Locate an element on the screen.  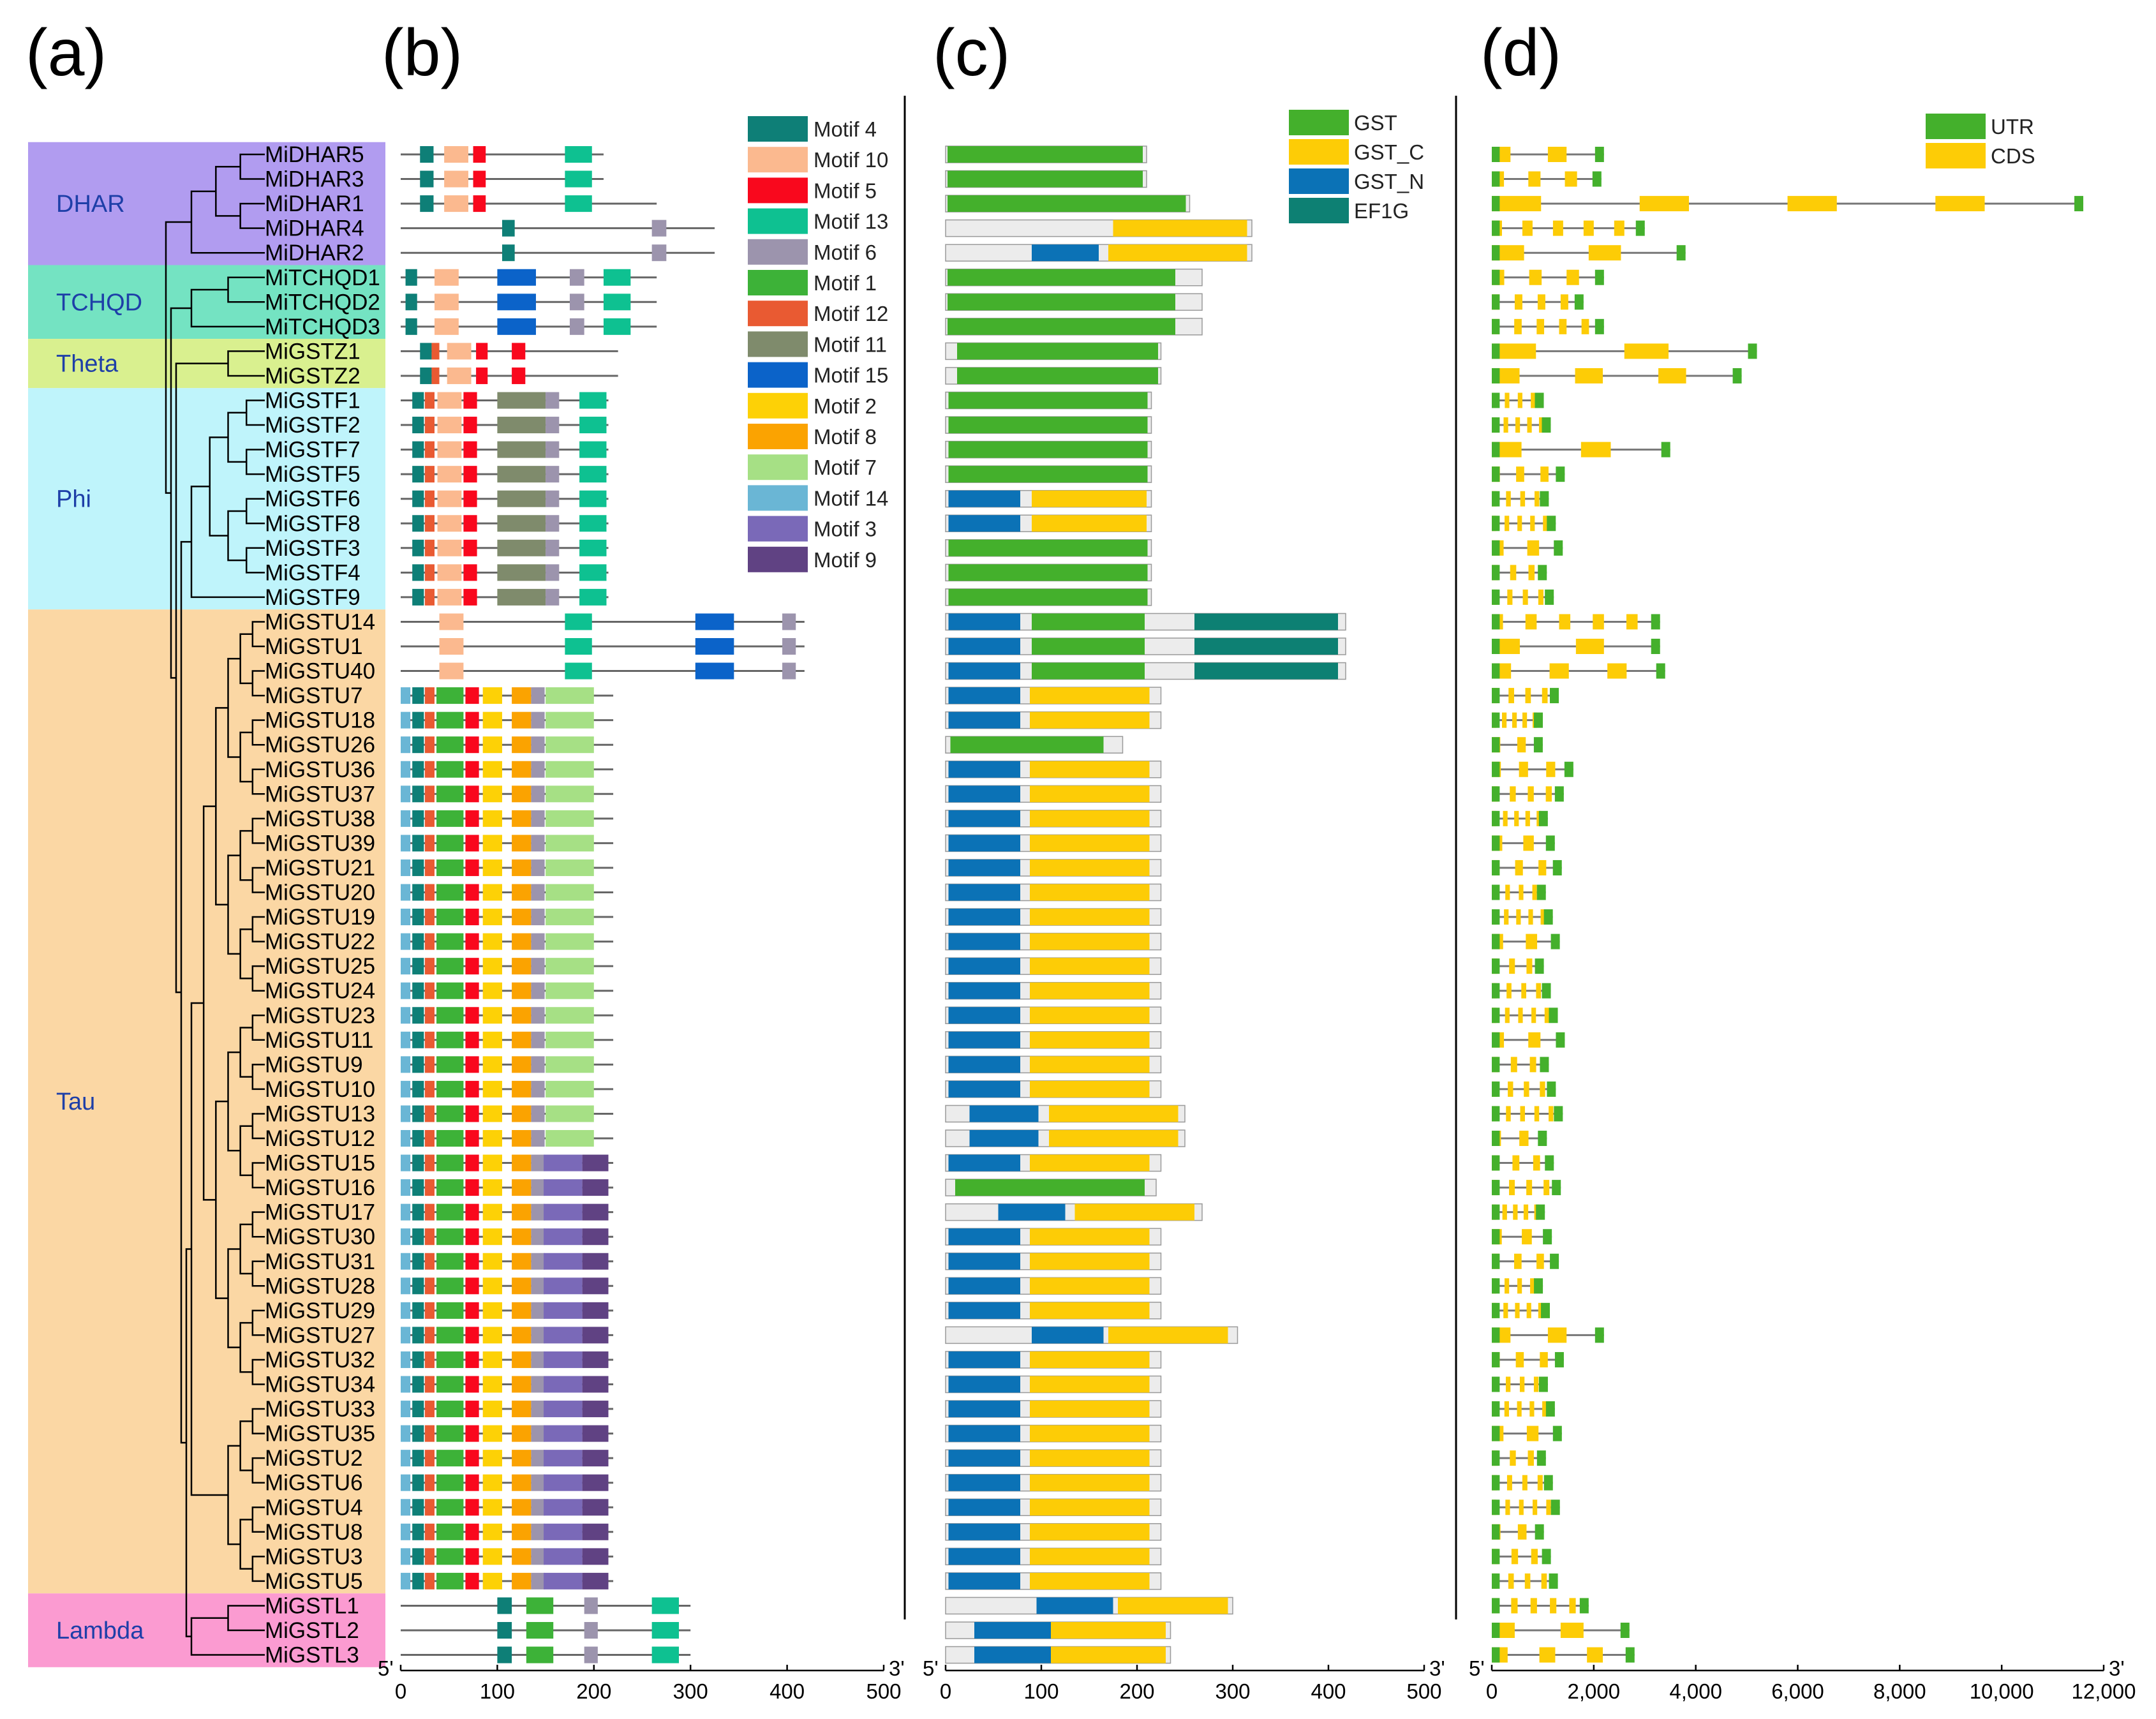
gene-label: MiGSTF3 is located at coordinates (313, 548).